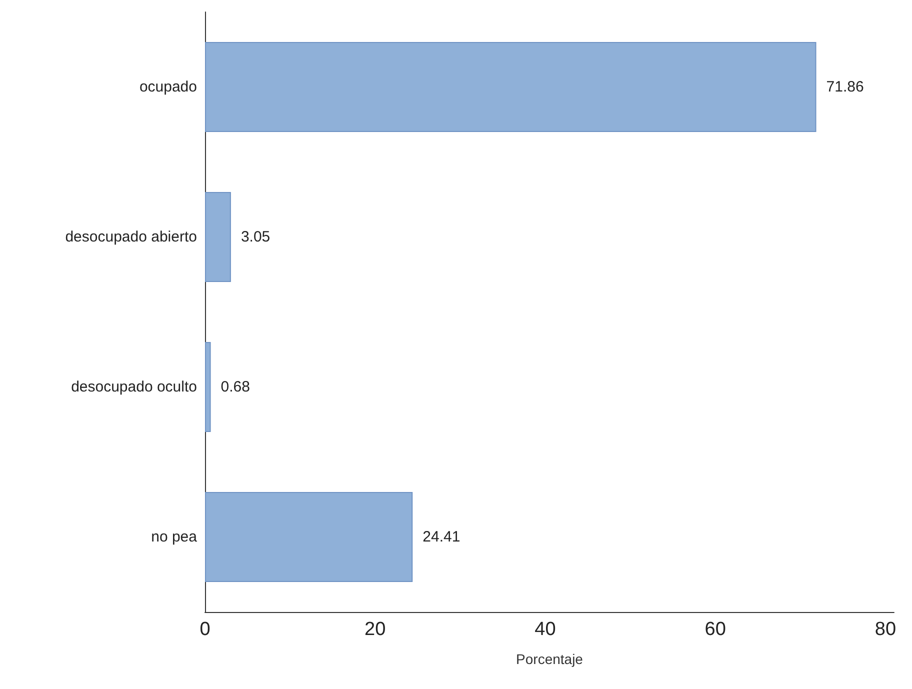 The image size is (912, 689). I want to click on x-tick-label: 20, so click(375, 629).